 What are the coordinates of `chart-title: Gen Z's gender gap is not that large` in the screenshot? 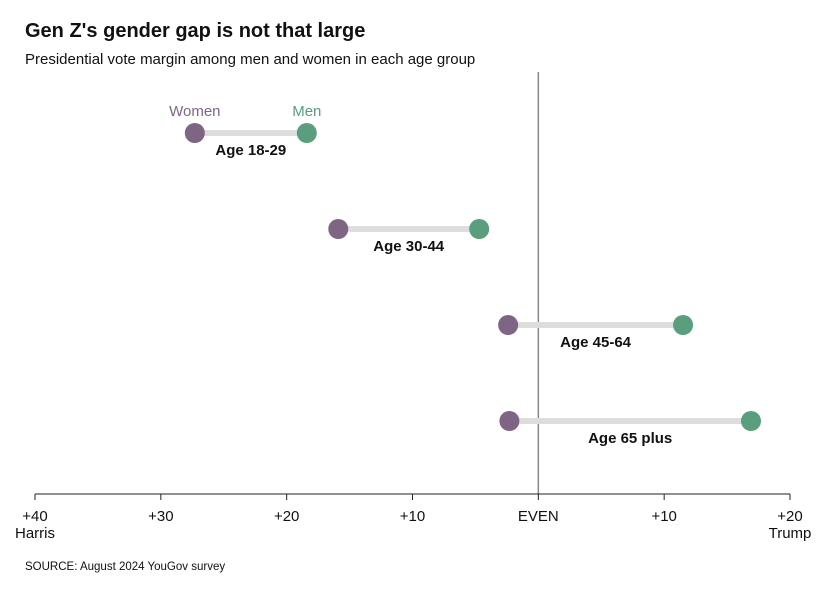 It's located at (195, 31).